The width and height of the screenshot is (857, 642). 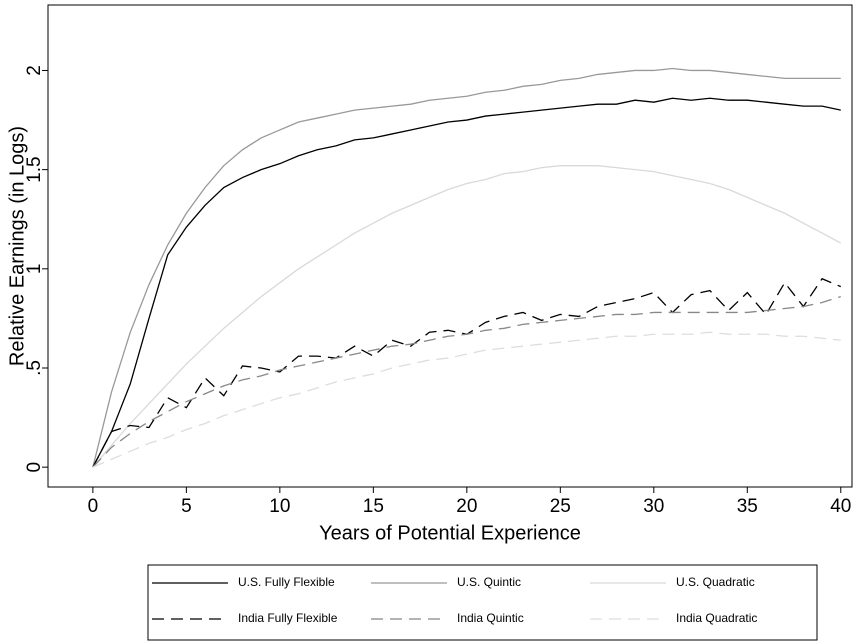 What do you see at coordinates (715, 582) in the screenshot?
I see `legend-label: U.S. Quadratic` at bounding box center [715, 582].